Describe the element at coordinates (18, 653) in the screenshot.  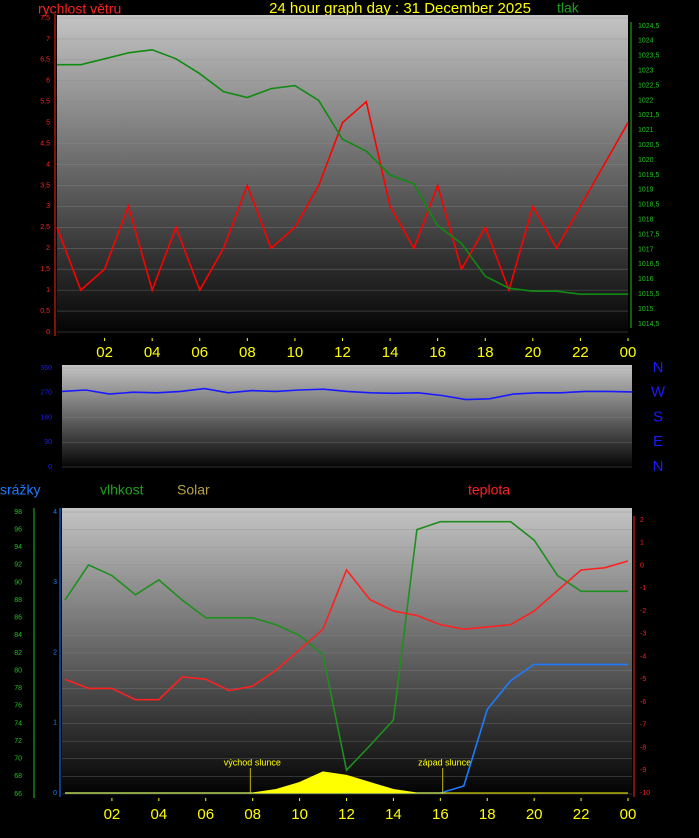
I see `tick-label: 82` at that location.